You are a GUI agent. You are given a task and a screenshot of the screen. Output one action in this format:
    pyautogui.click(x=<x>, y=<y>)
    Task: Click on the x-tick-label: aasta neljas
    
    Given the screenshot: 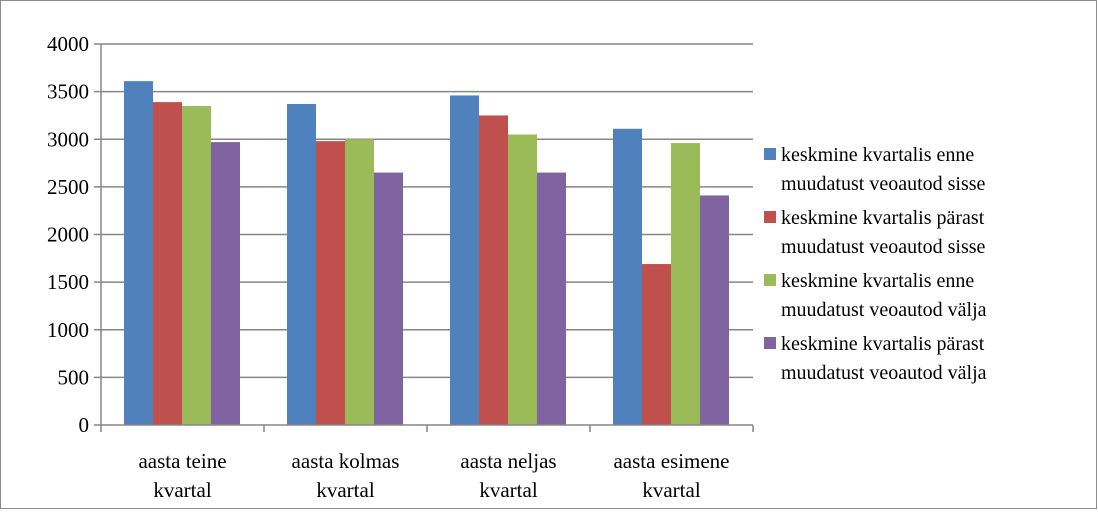 What is the action you would take?
    pyautogui.click(x=508, y=461)
    